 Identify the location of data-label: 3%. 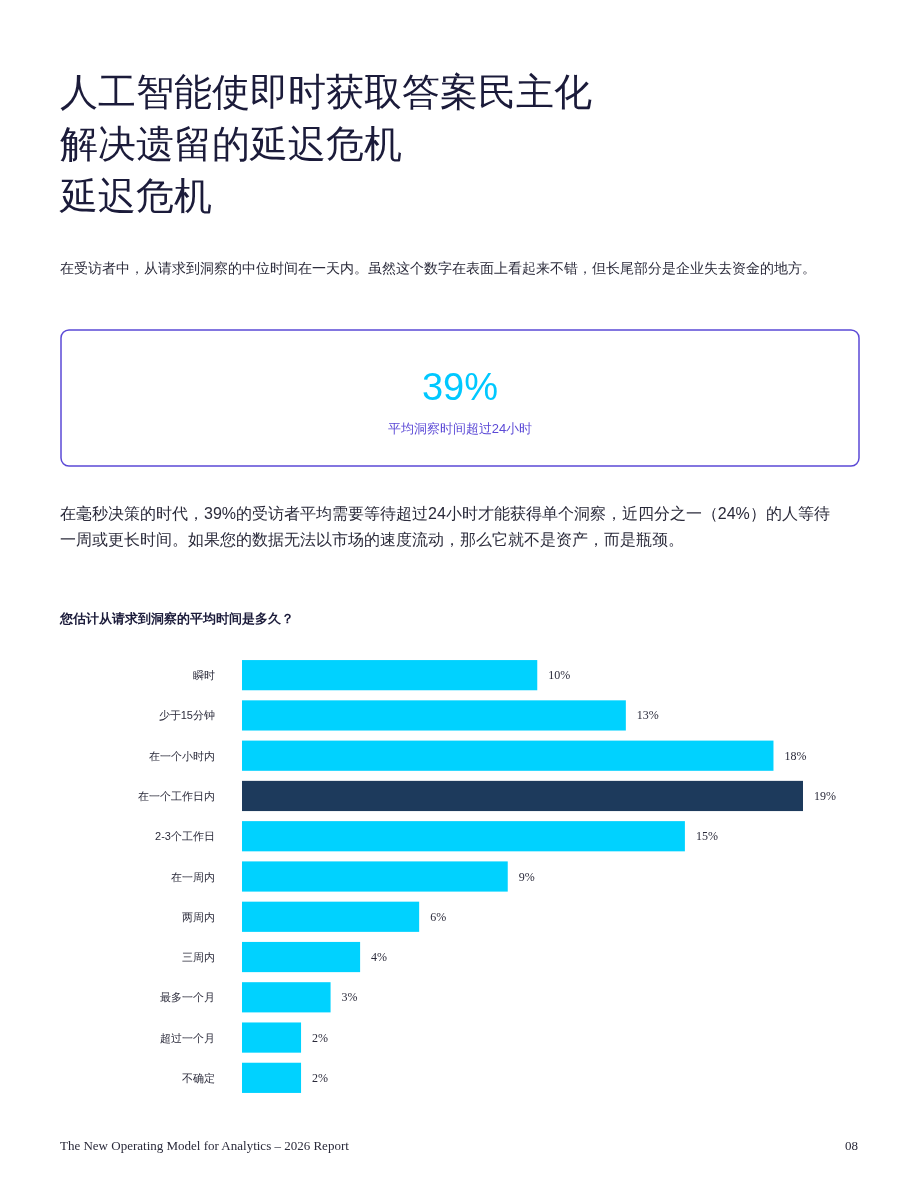
(349, 997).